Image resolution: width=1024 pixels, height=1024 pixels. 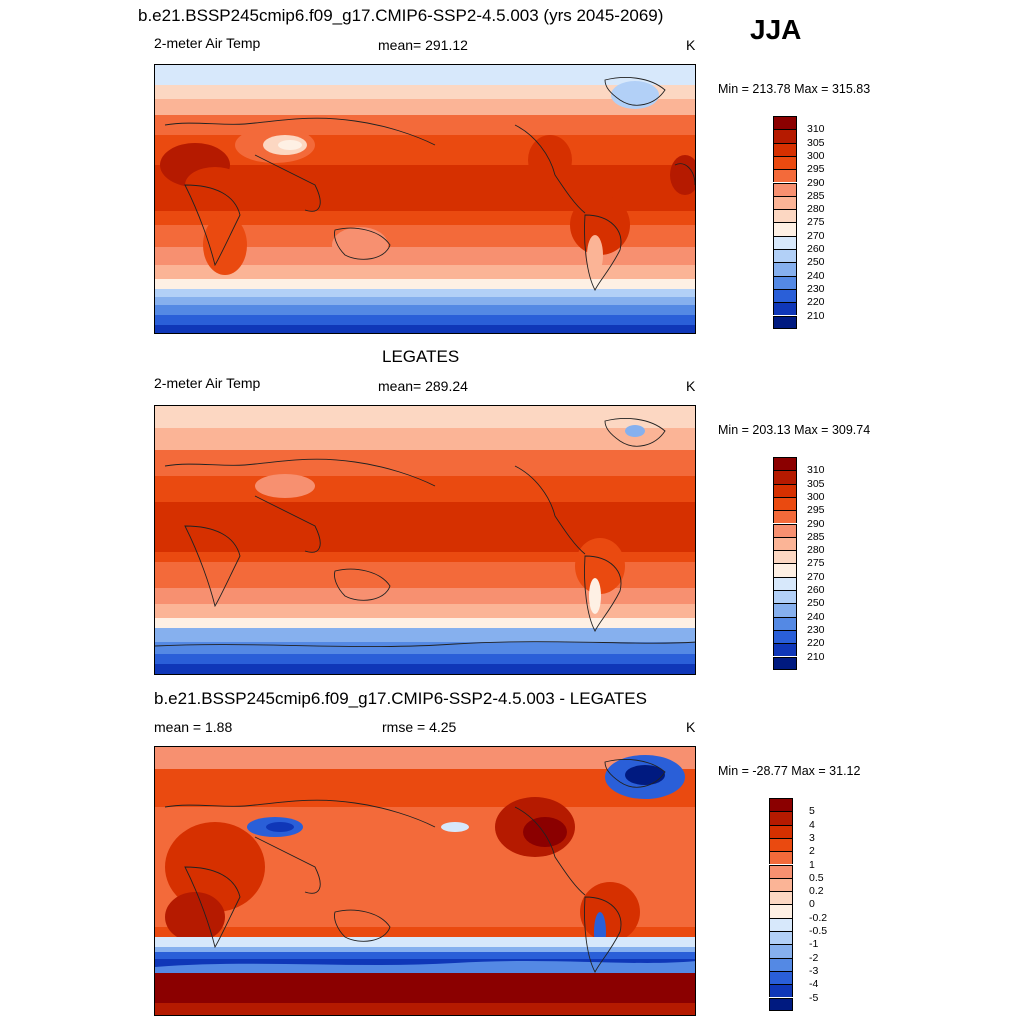 I want to click on colorbar-tick-label: -1, so click(x=814, y=944).